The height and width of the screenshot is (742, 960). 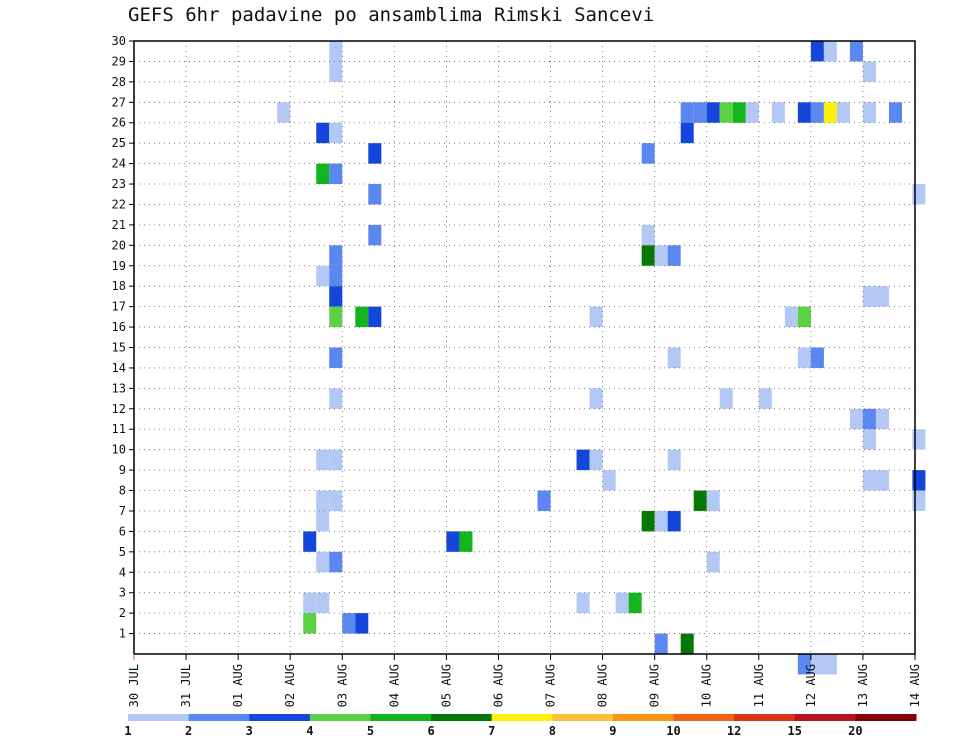 What do you see at coordinates (491, 731) in the screenshot?
I see `colorbar-label: 7` at bounding box center [491, 731].